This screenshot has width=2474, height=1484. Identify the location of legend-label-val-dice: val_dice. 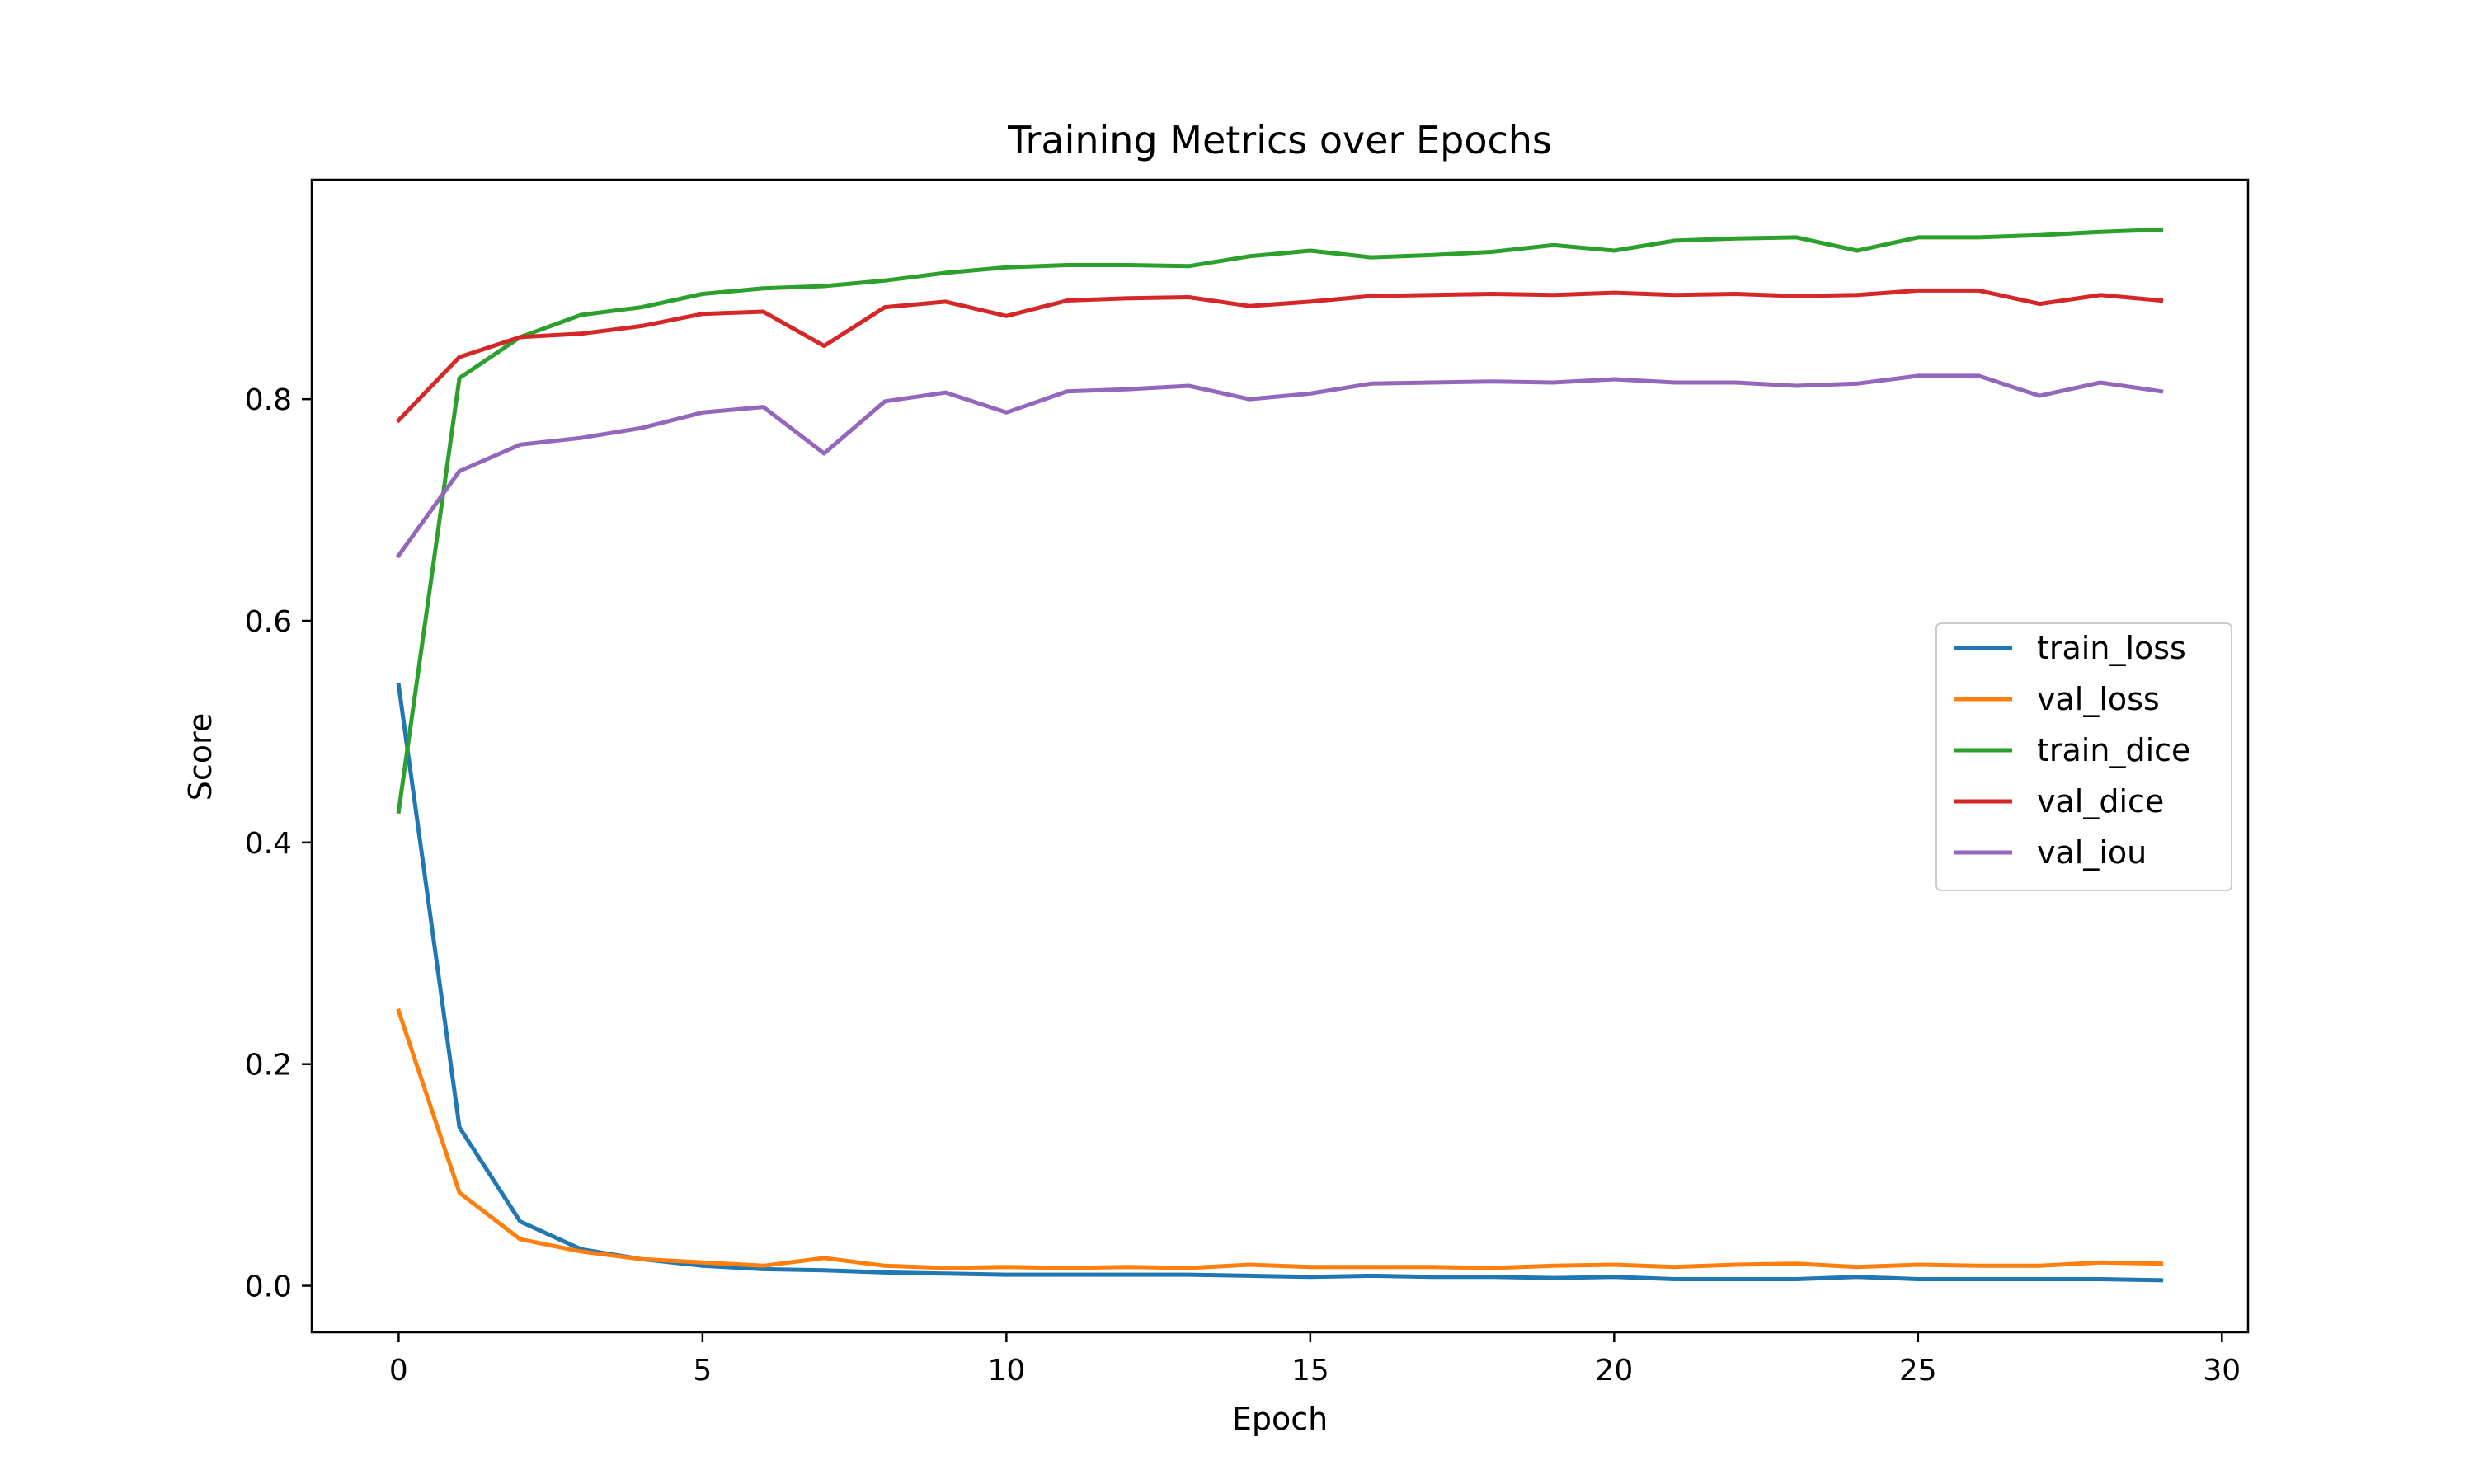
(2100, 801).